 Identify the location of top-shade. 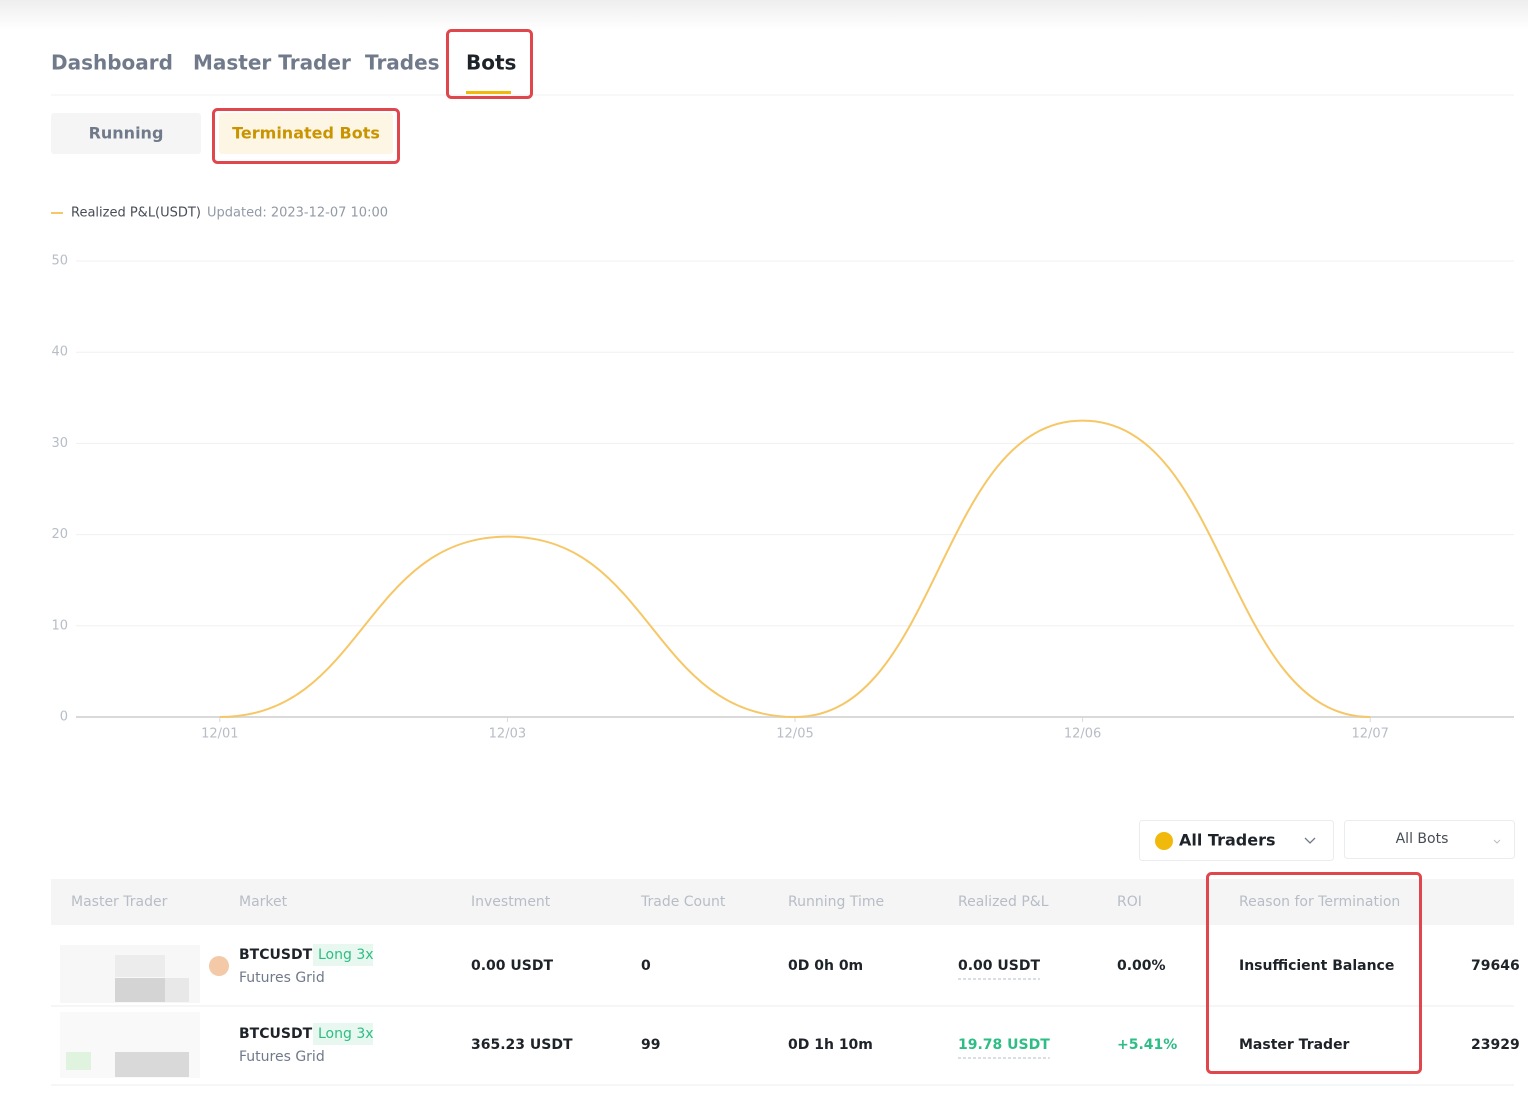
(764, 15).